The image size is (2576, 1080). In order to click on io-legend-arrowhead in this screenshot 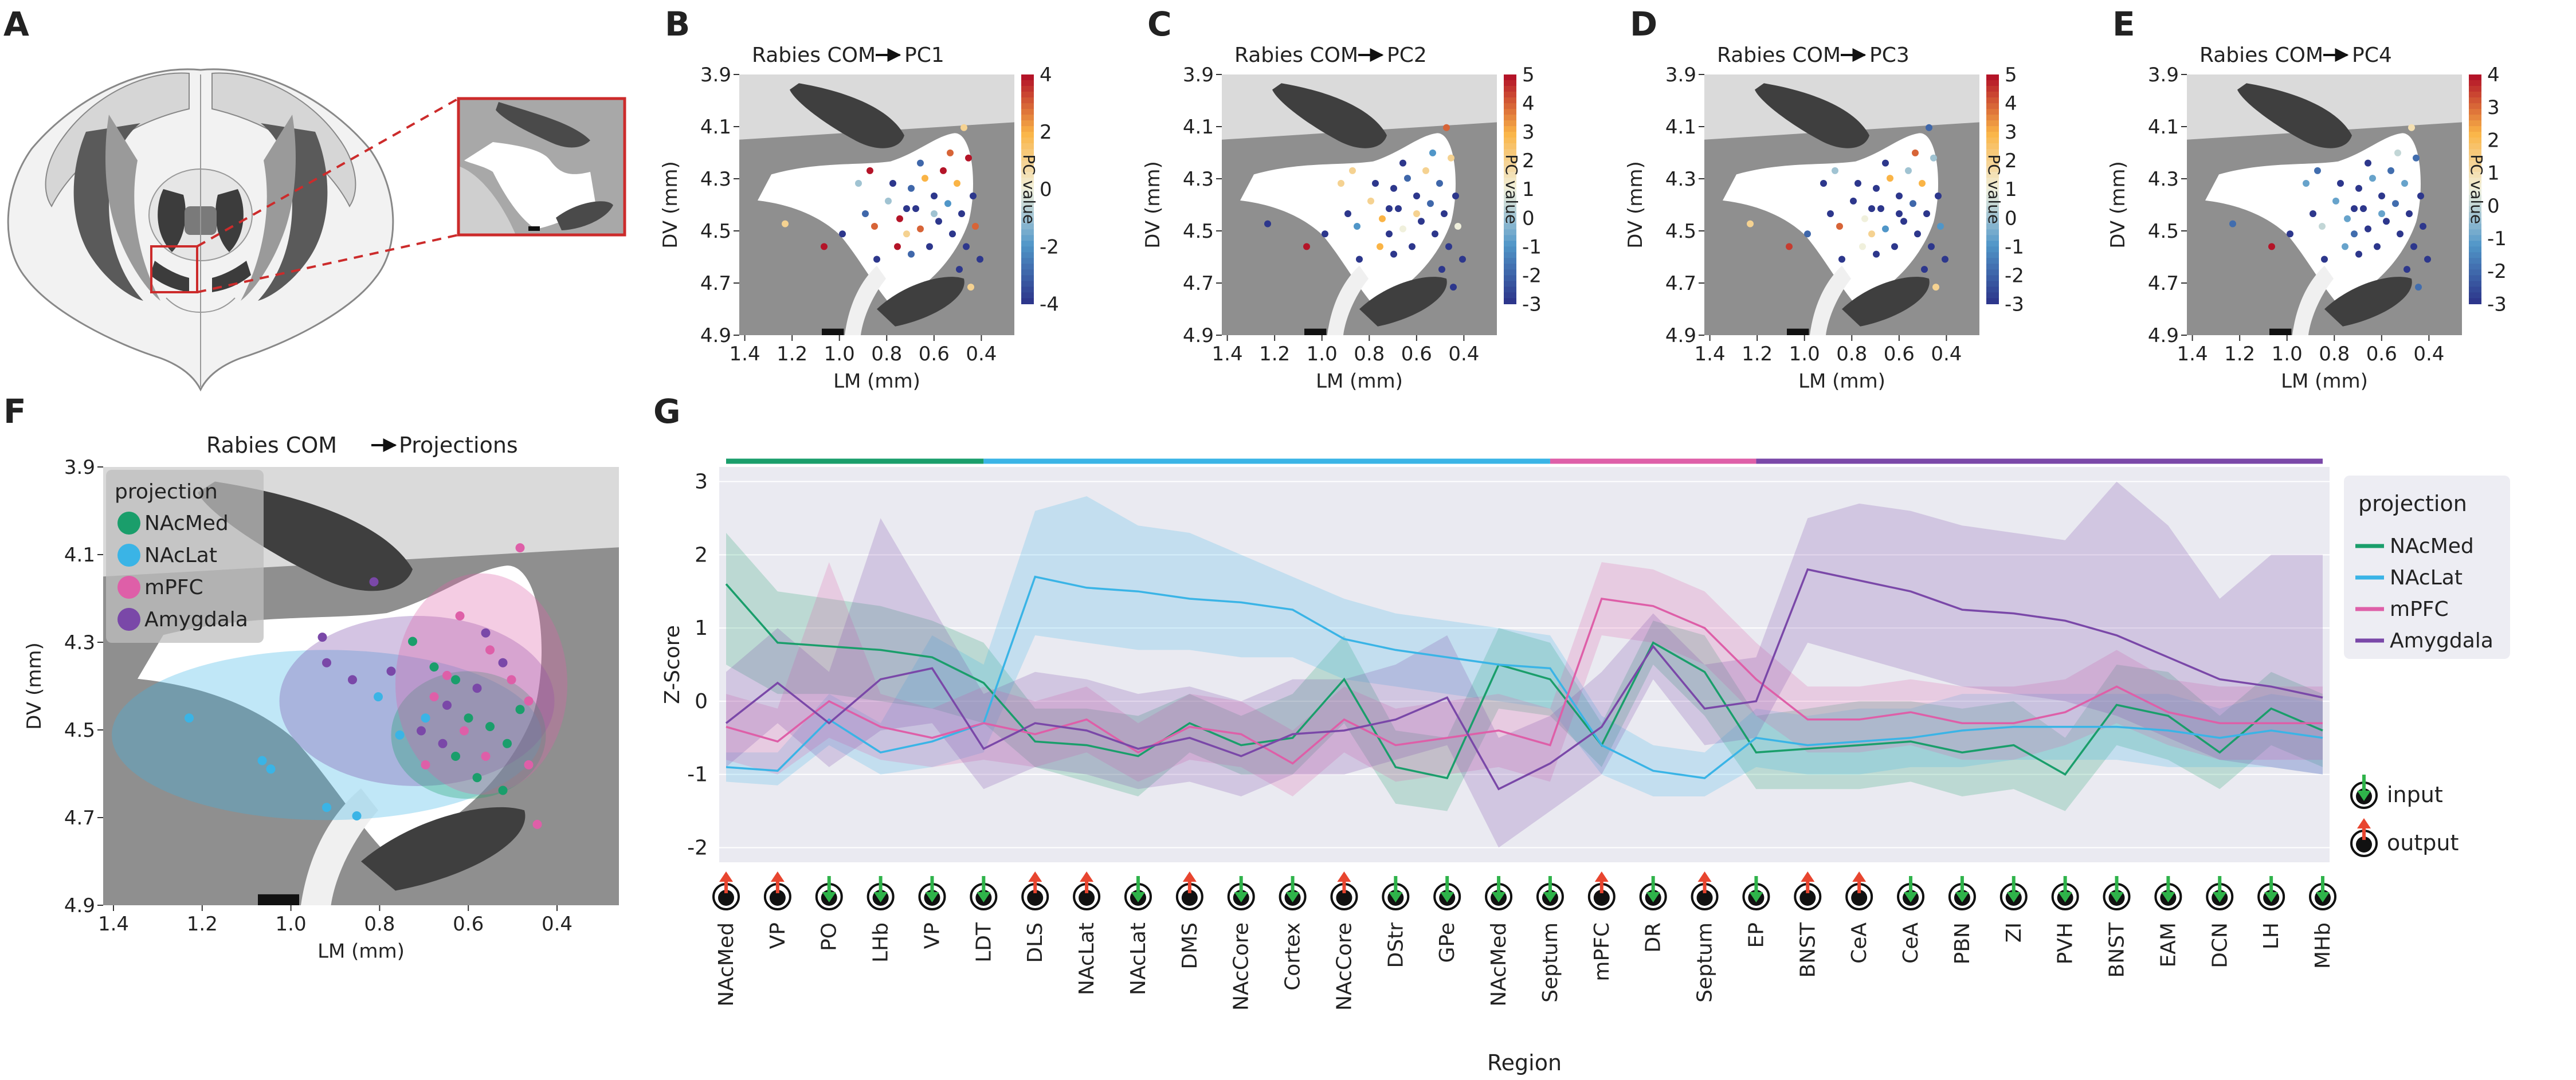, I will do `click(2364, 796)`.